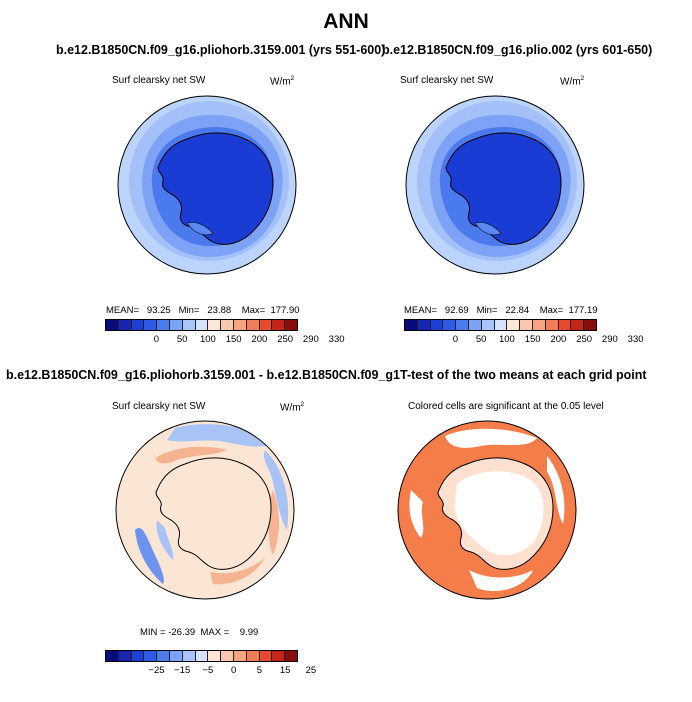 This screenshot has width=692, height=702. Describe the element at coordinates (556, 490) in the screenshot. I see `not-significant-east` at that location.